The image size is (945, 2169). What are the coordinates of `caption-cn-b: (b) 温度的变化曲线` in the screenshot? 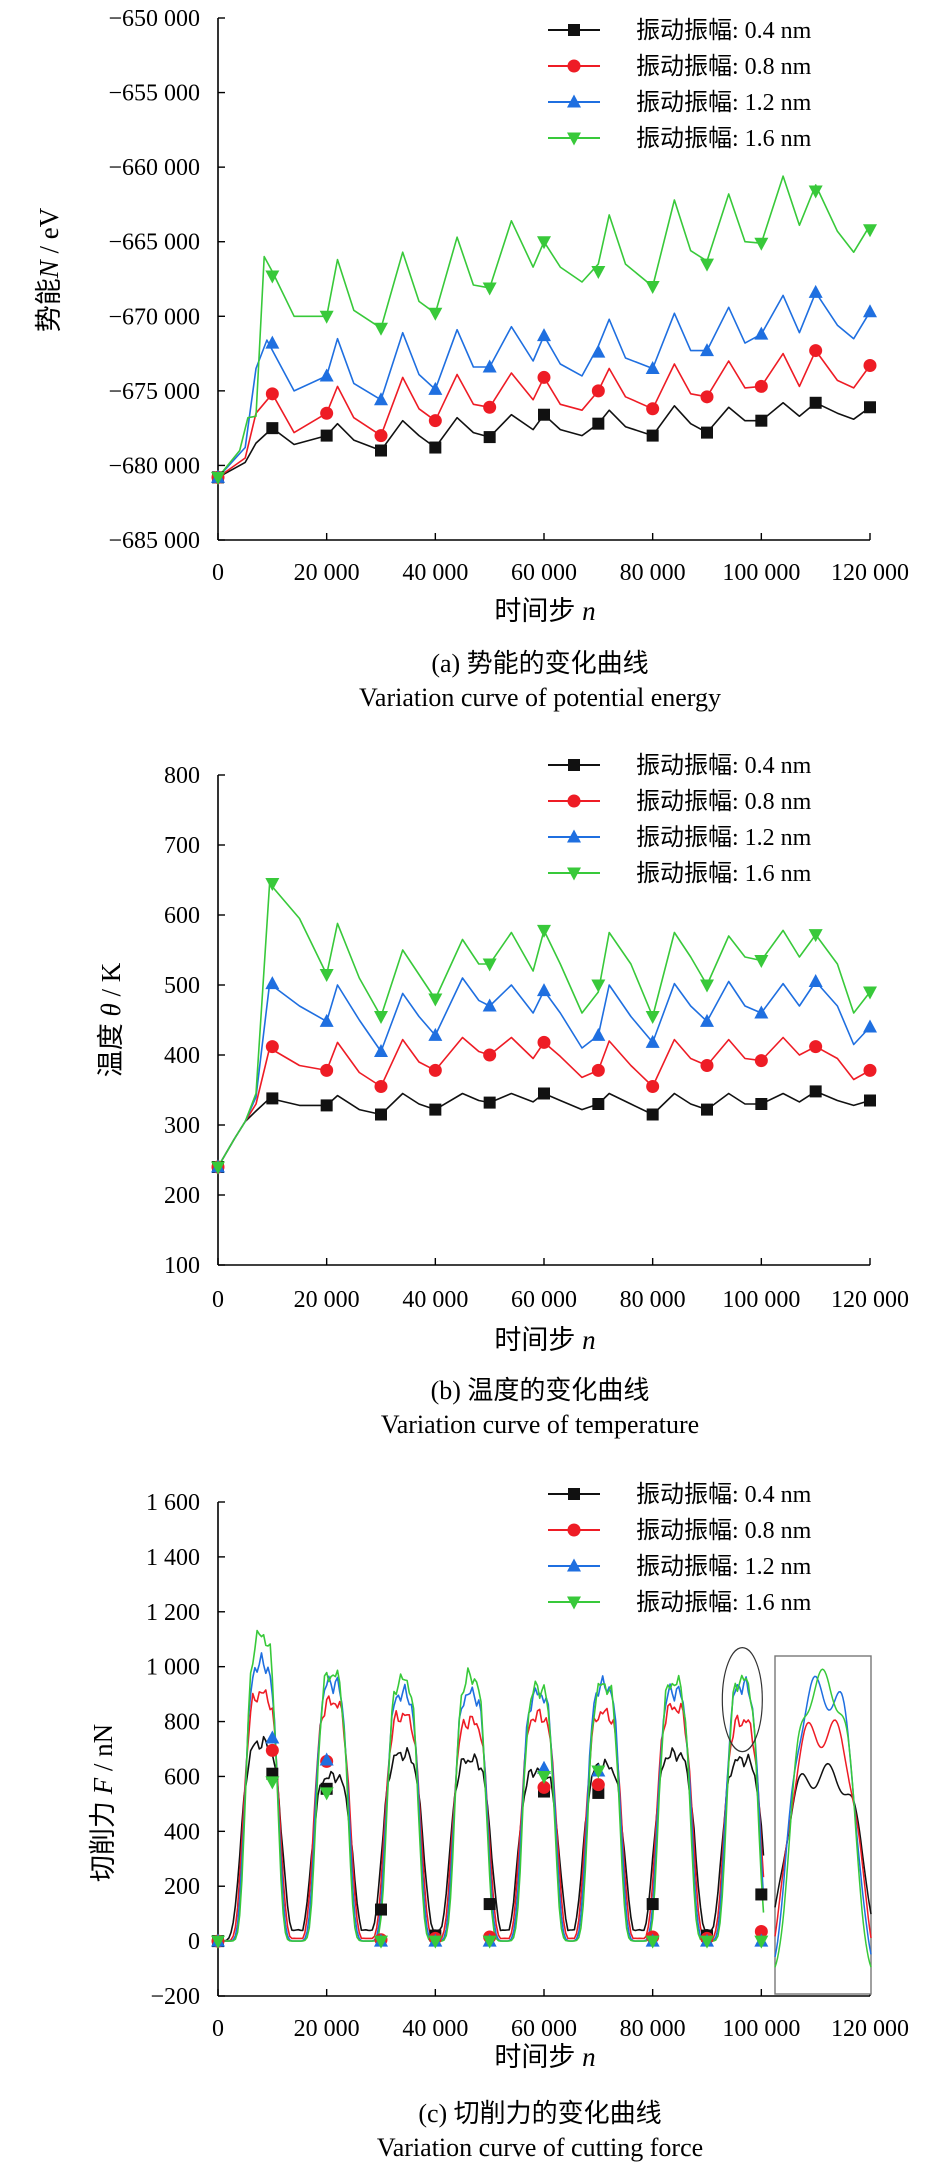 It's located at (540, 1390).